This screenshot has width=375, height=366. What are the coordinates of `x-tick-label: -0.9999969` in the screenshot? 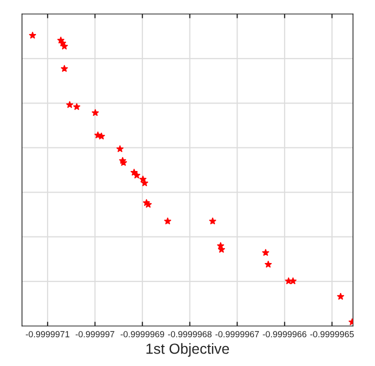 It's located at (142, 334).